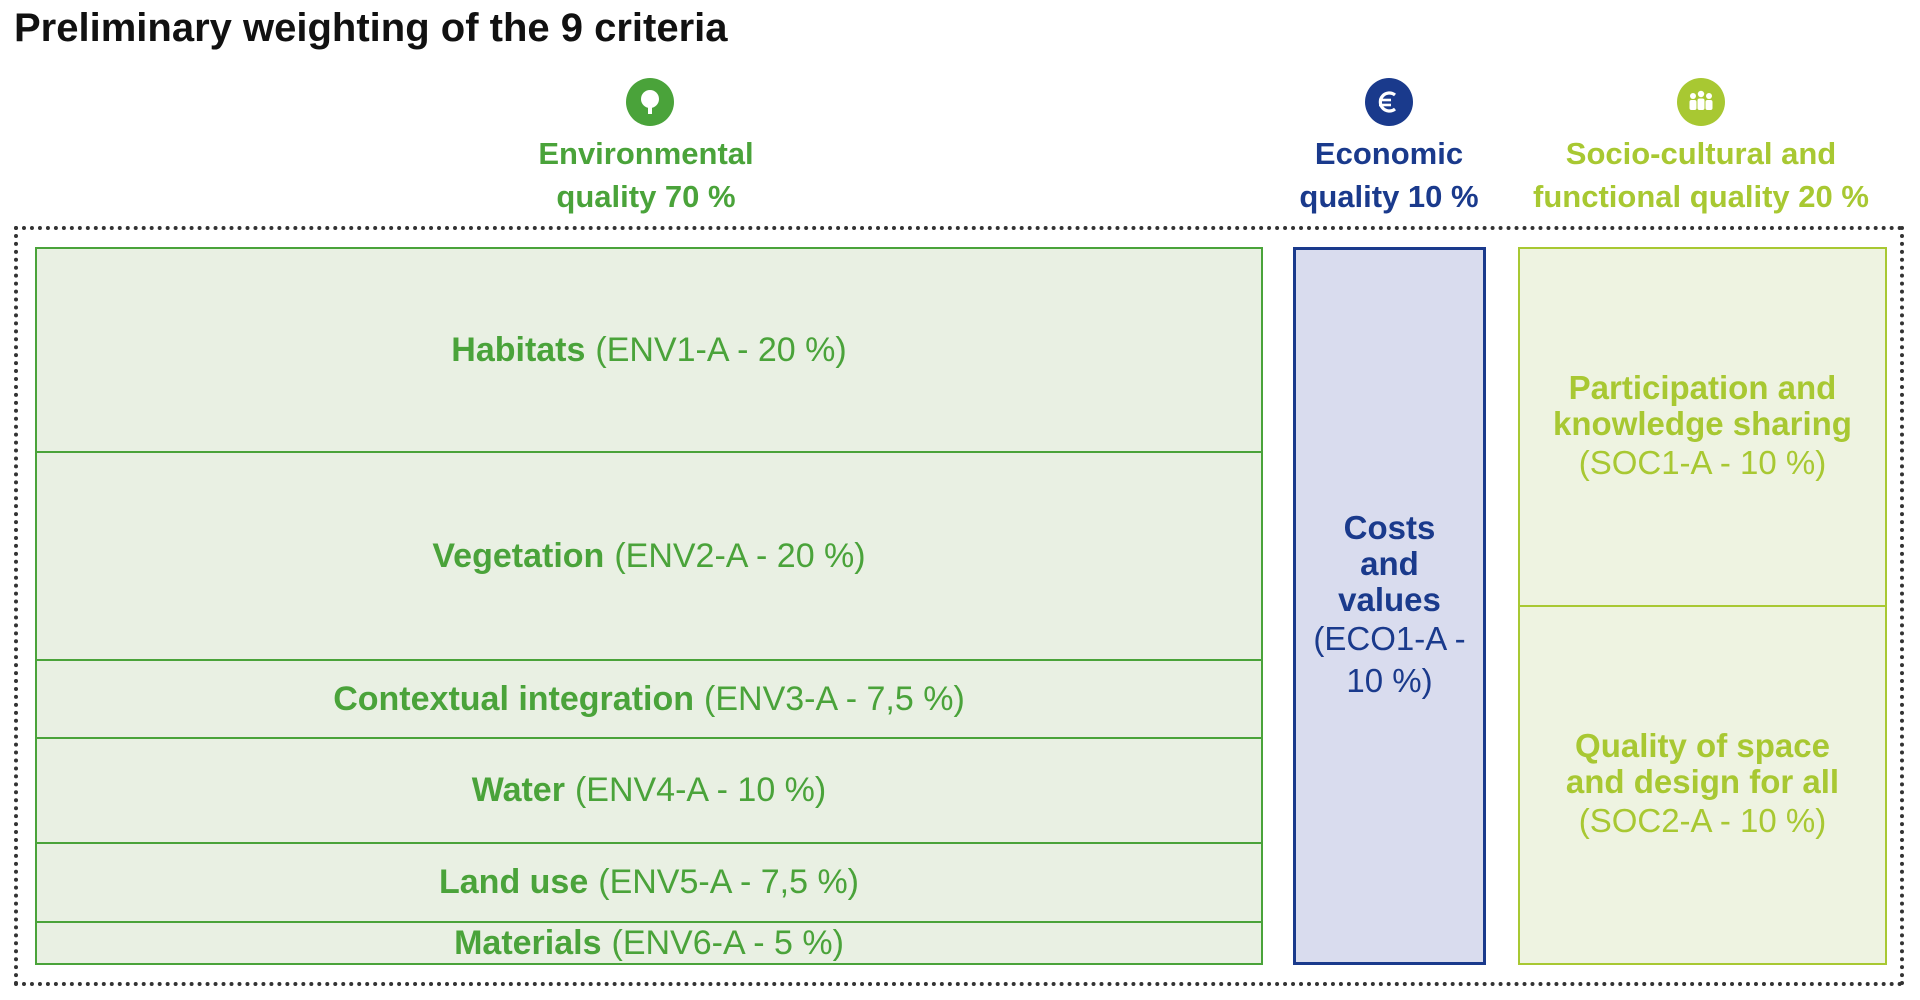  Describe the element at coordinates (1389, 102) in the screenshot. I see `euro-icon` at that location.